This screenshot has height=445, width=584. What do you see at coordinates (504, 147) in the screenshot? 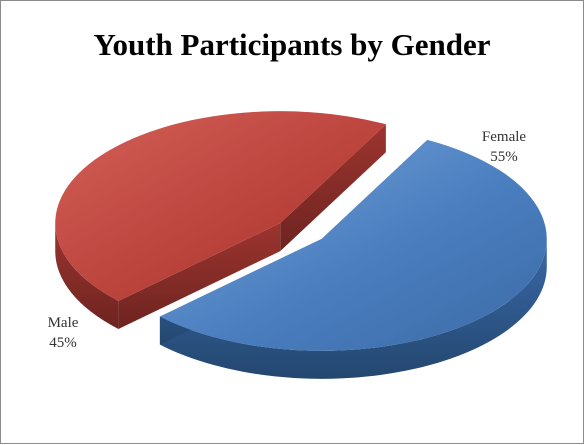
I see `data-label-female: Female 55%` at bounding box center [504, 147].